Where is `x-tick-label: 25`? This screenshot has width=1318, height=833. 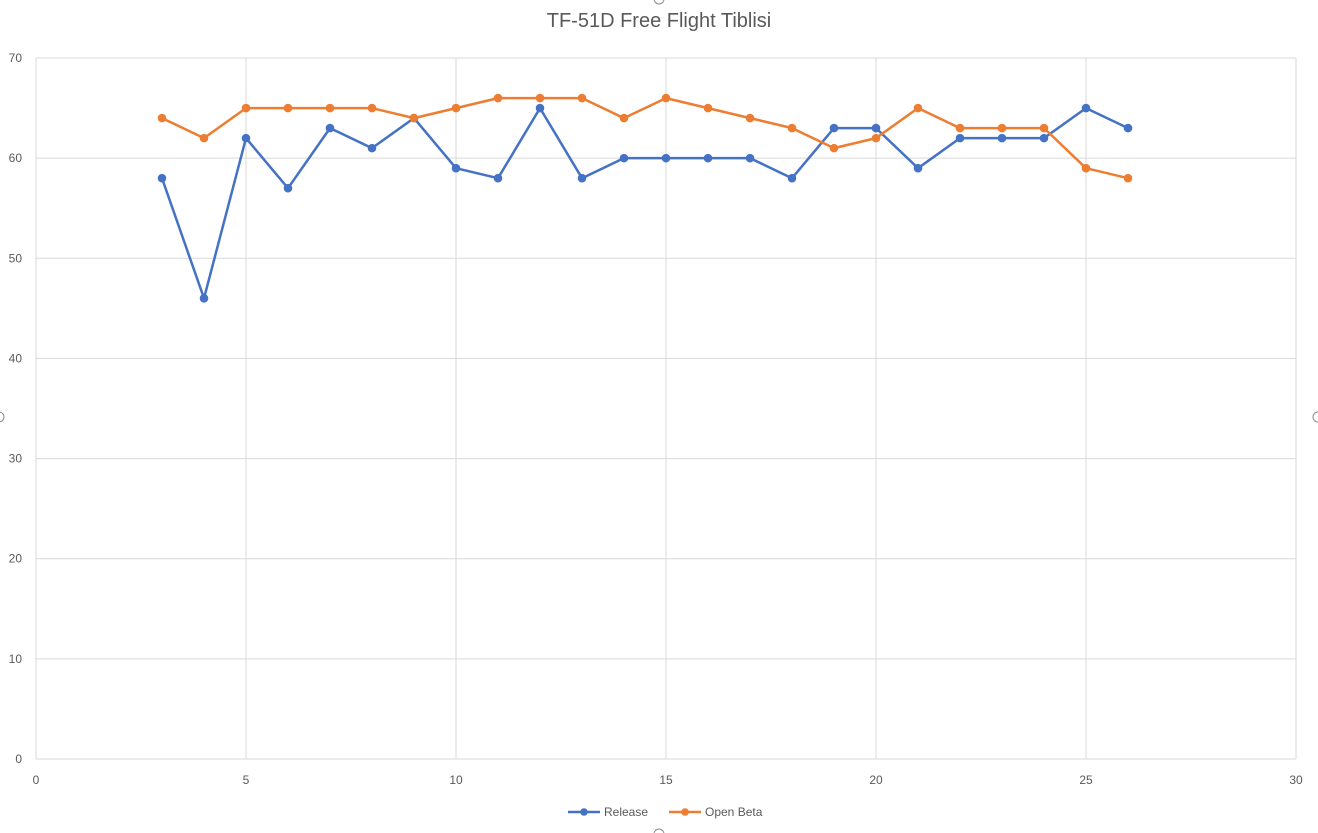
x-tick-label: 25 is located at coordinates (1086, 780).